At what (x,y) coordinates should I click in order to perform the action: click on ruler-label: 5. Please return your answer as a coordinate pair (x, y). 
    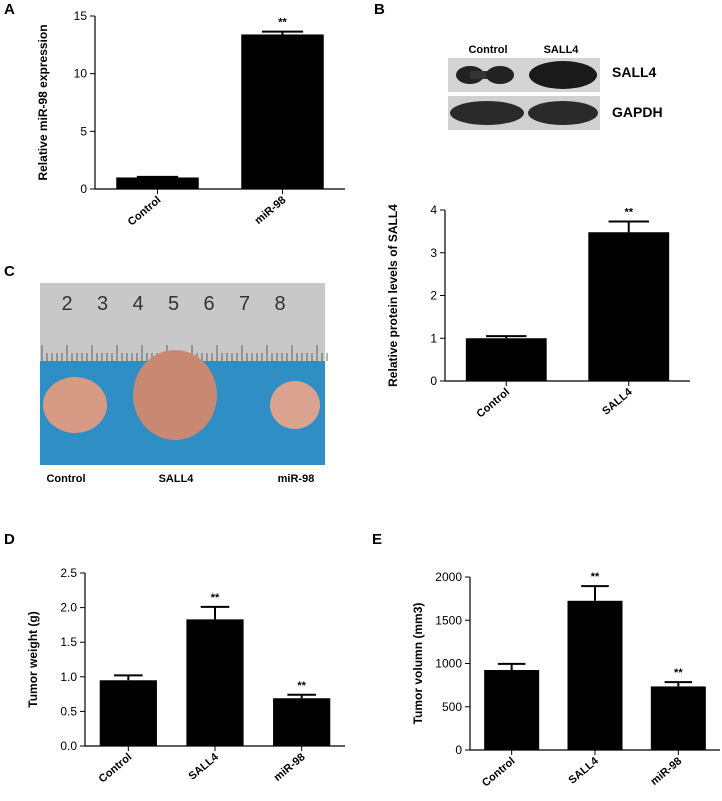
    Looking at the image, I should click on (173, 304).